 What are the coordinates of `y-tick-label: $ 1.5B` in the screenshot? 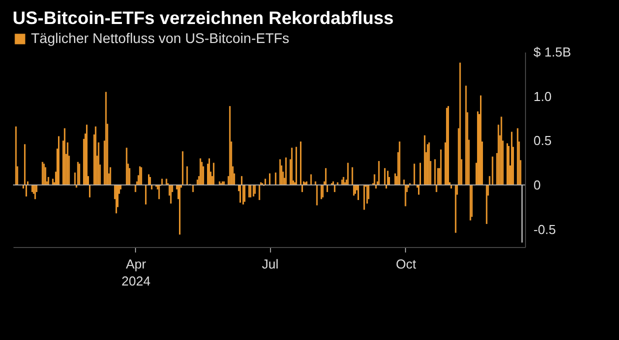 It's located at (553, 52).